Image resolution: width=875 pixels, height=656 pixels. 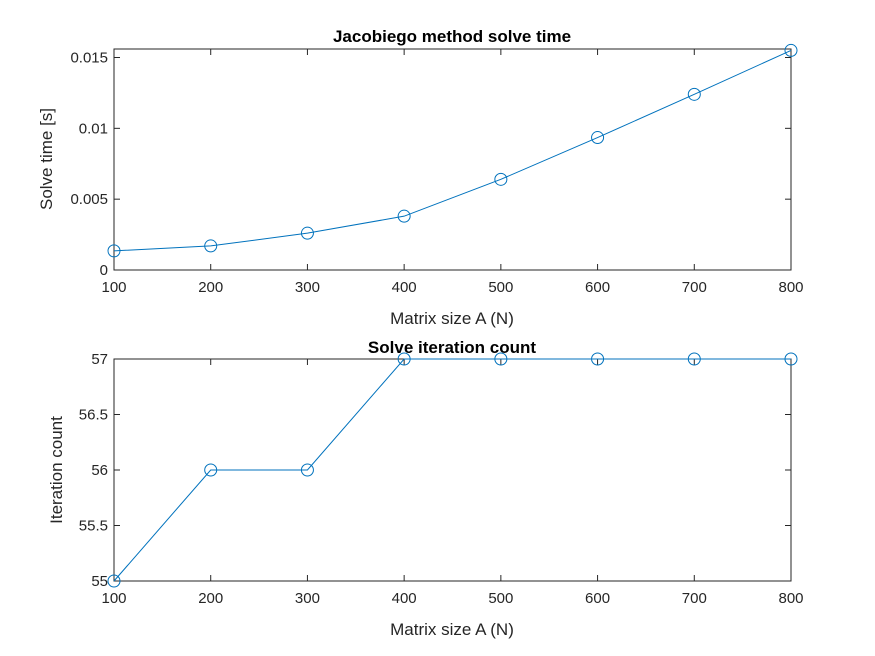 What do you see at coordinates (597, 598) in the screenshot?
I see `iteration-count-xtick-label: 600` at bounding box center [597, 598].